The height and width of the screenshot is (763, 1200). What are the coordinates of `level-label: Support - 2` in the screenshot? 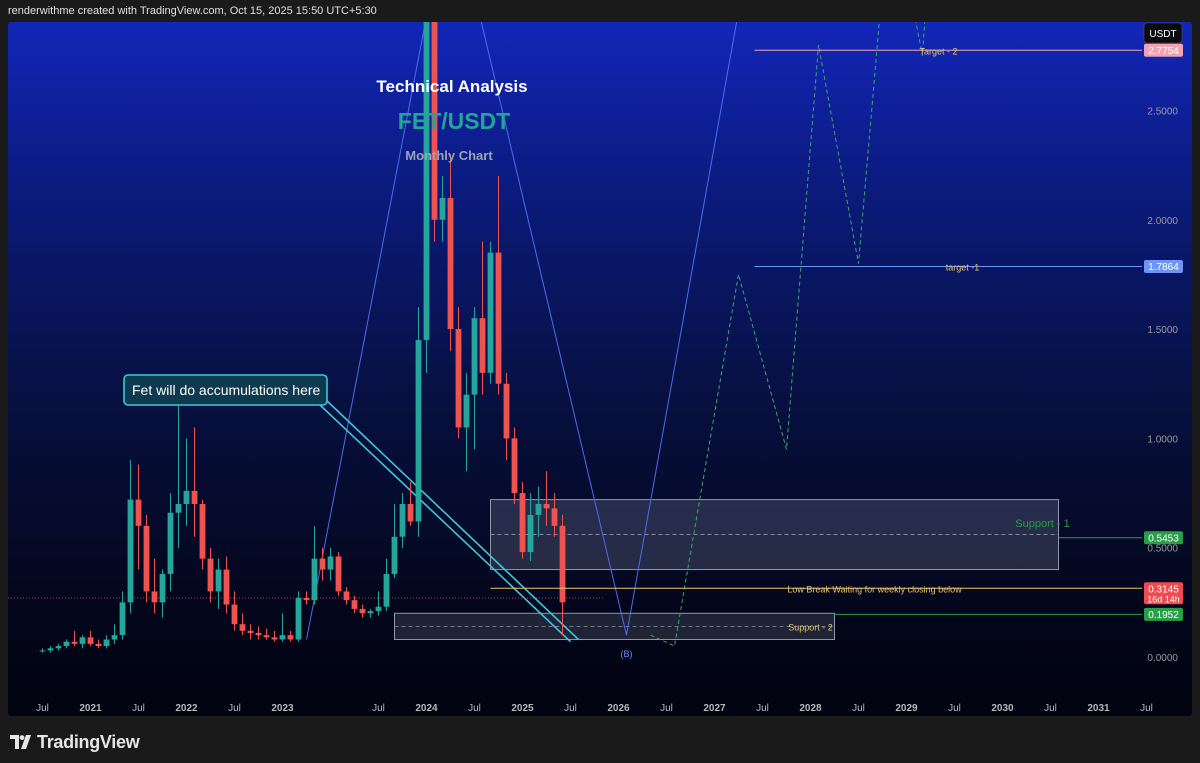 It's located at (810, 627).